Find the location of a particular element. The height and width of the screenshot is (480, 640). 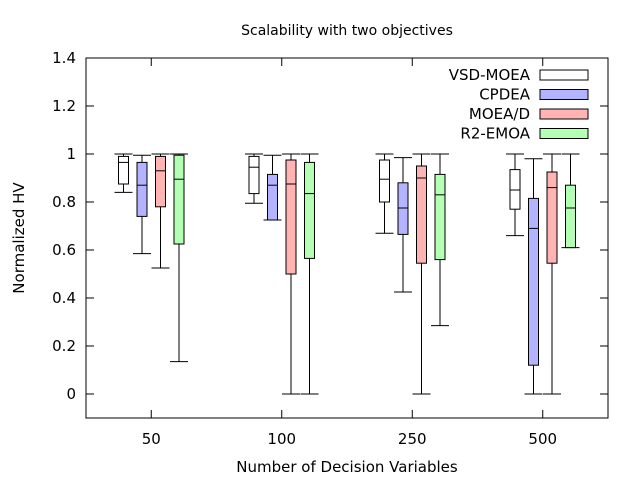

legend-label: MOEA/D is located at coordinates (499, 114).